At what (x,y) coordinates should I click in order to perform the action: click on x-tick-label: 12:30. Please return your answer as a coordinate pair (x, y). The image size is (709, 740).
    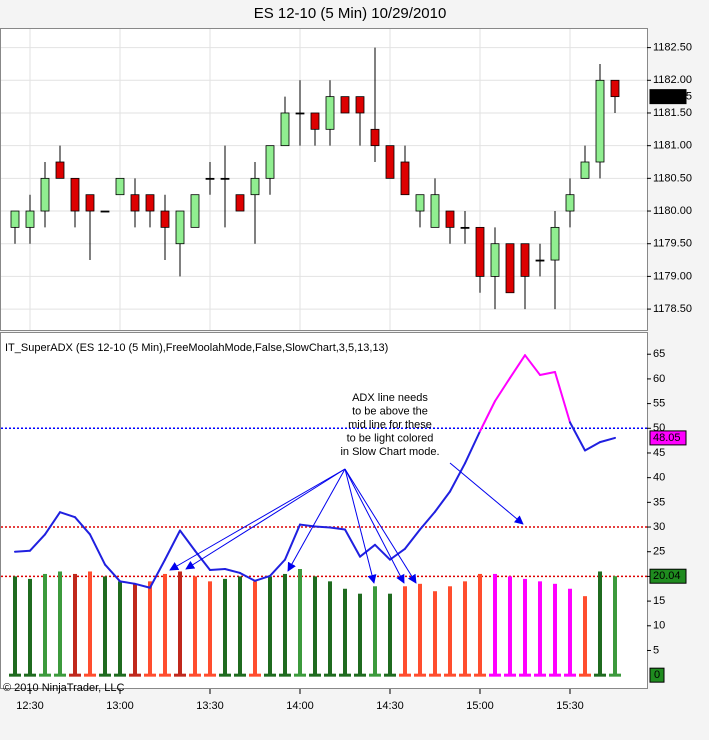
    Looking at the image, I should click on (30, 706).